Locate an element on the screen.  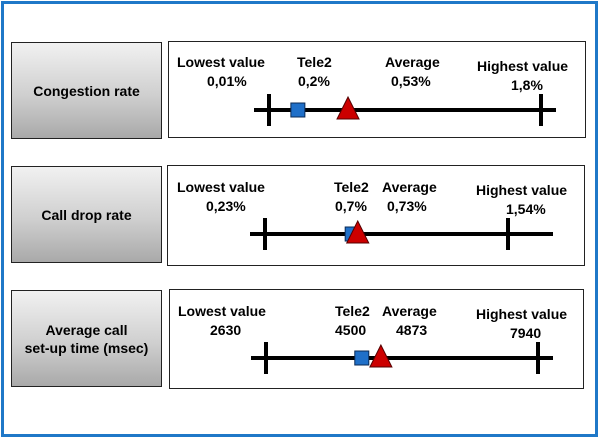
average-value: 0,73% is located at coordinates (407, 206).